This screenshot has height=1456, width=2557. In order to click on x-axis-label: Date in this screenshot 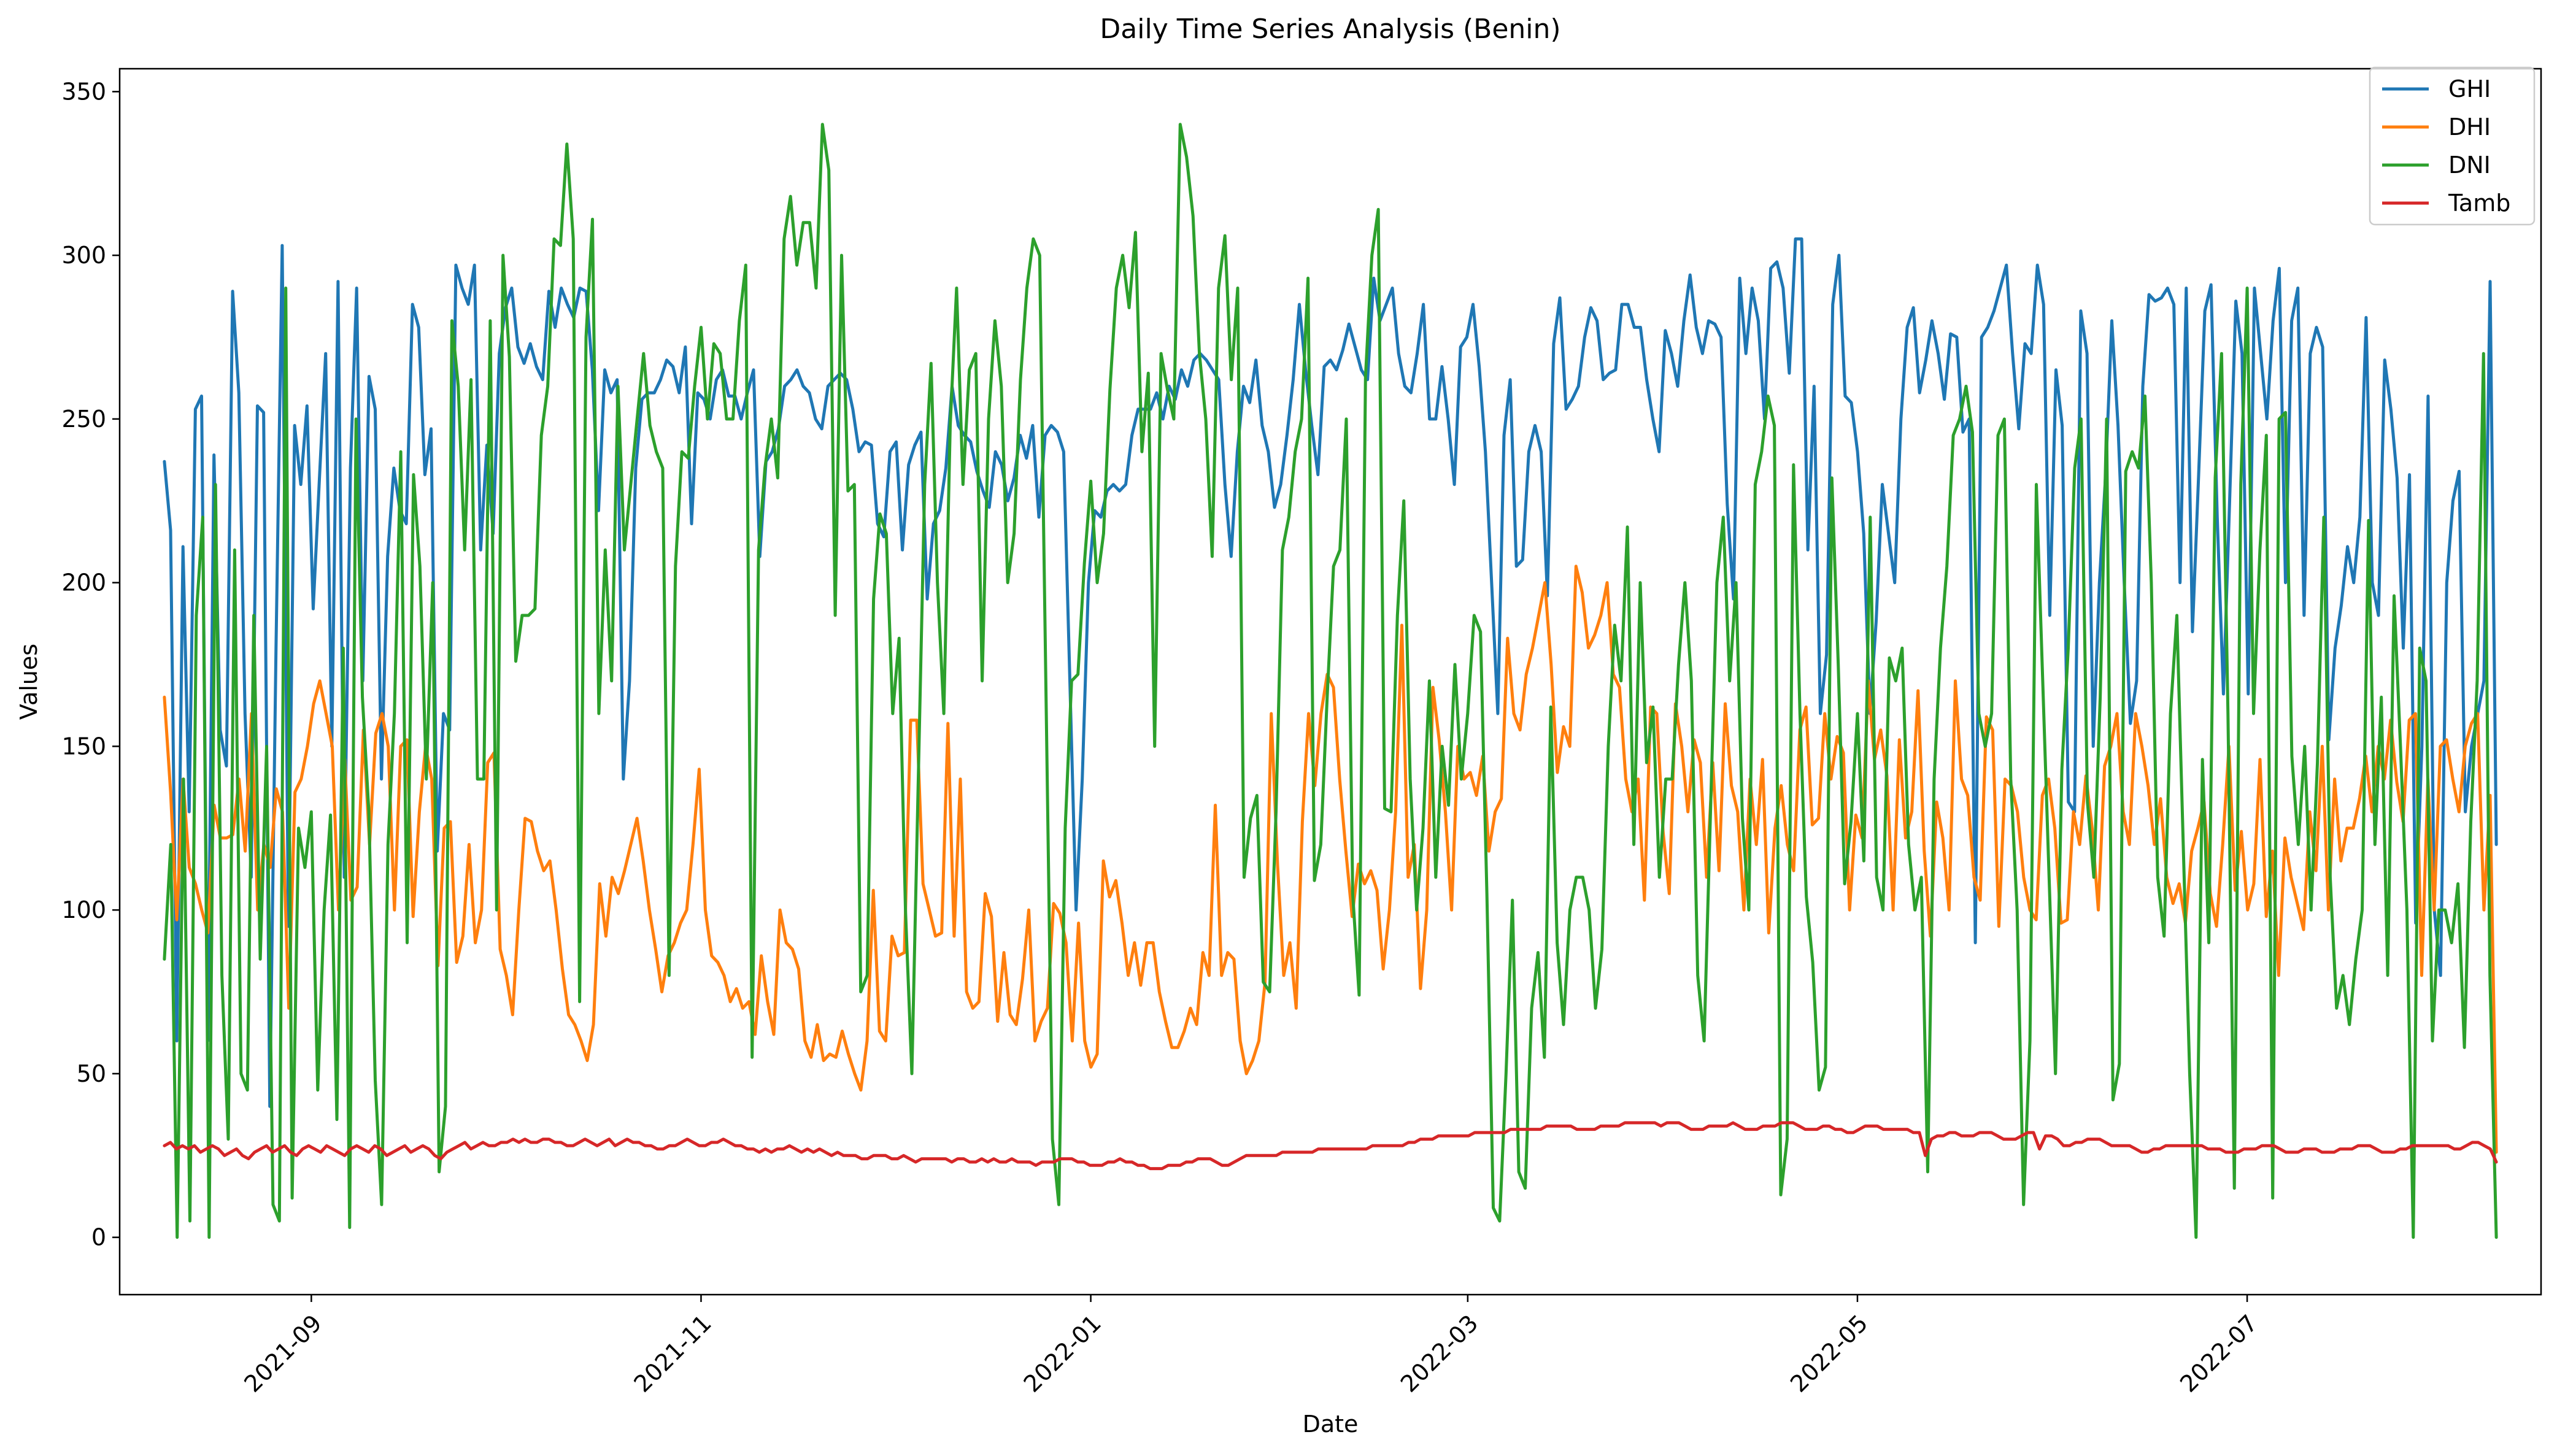, I will do `click(1331, 1424)`.